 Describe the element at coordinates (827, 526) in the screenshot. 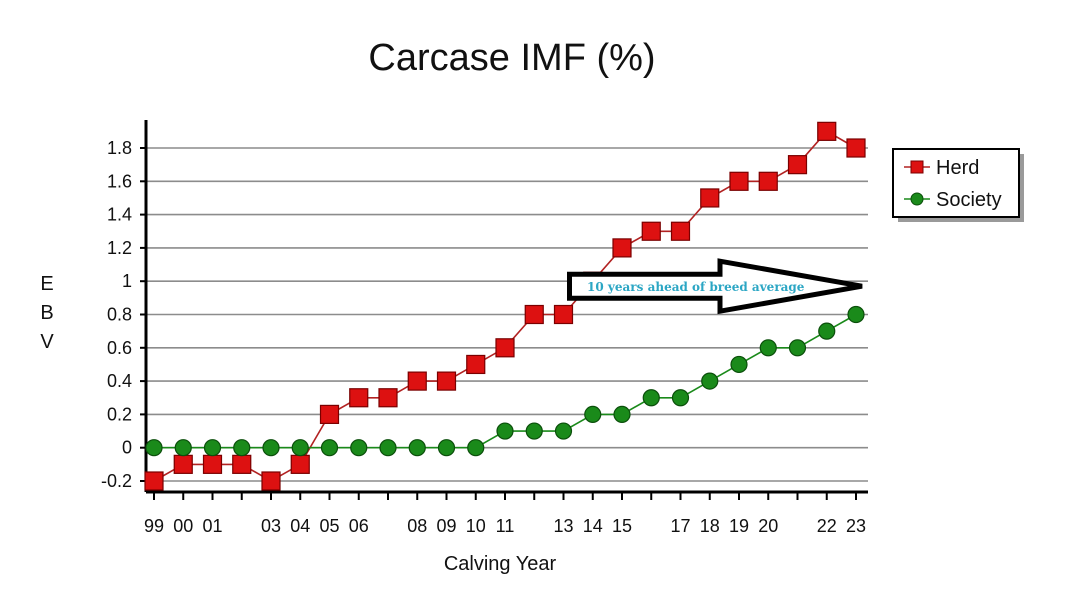

I see `x-tick-label: 22` at that location.